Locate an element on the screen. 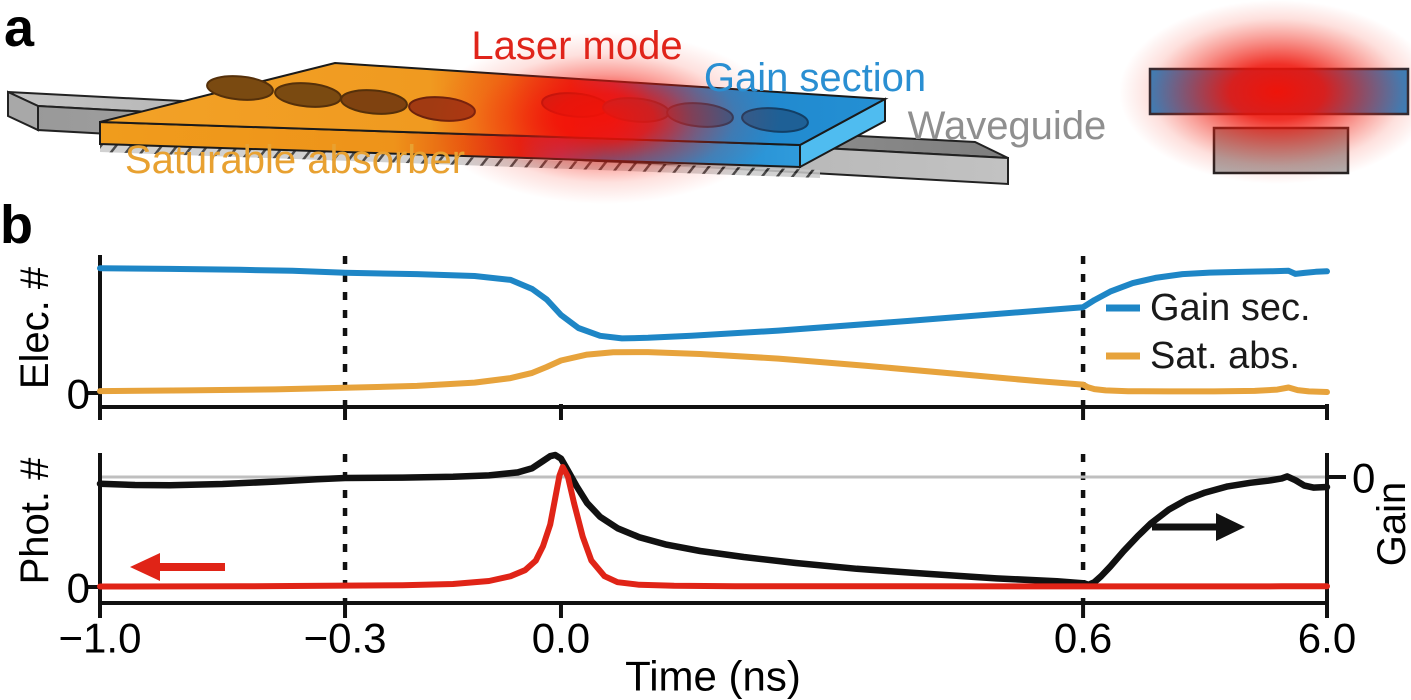 The height and width of the screenshot is (700, 1411). photon-y-axis-label: Phot. # is located at coordinates (35, 521).